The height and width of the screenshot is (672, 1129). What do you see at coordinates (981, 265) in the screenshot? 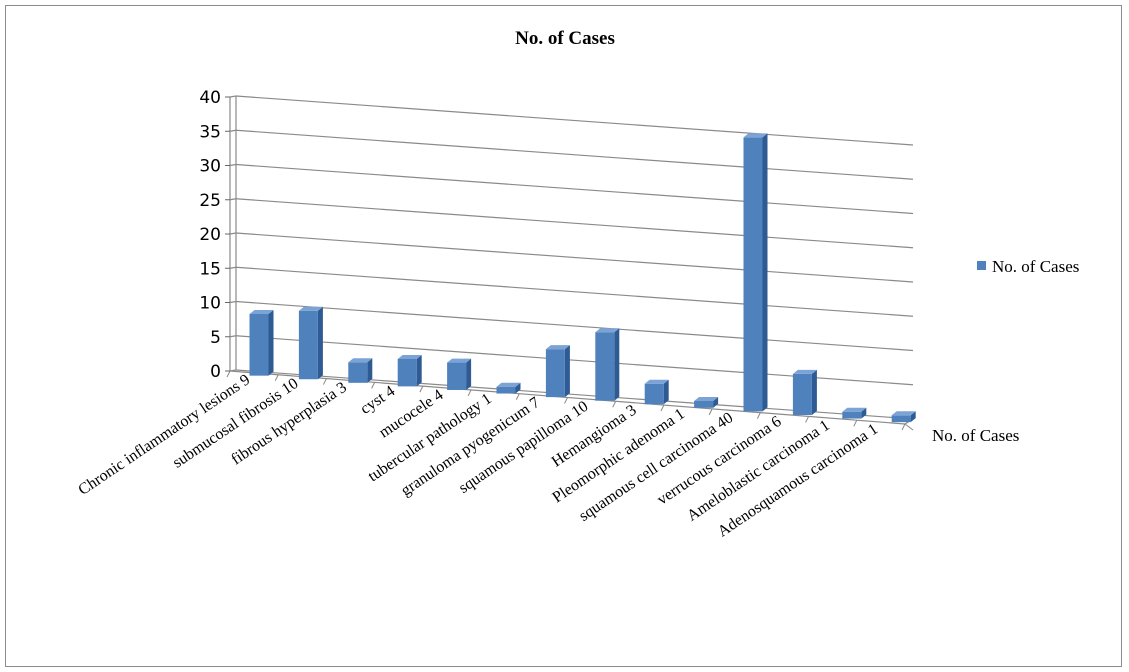
I see `legend-swatch` at bounding box center [981, 265].